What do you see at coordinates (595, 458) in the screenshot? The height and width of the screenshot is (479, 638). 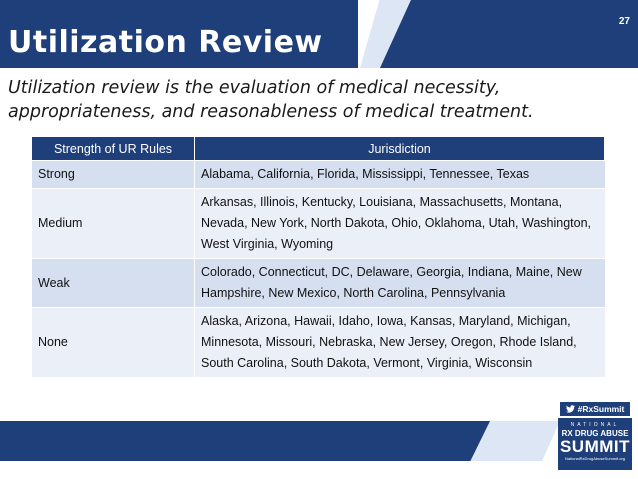 I see `logo-url: NationalRxDrugAbuseSummit.org` at bounding box center [595, 458].